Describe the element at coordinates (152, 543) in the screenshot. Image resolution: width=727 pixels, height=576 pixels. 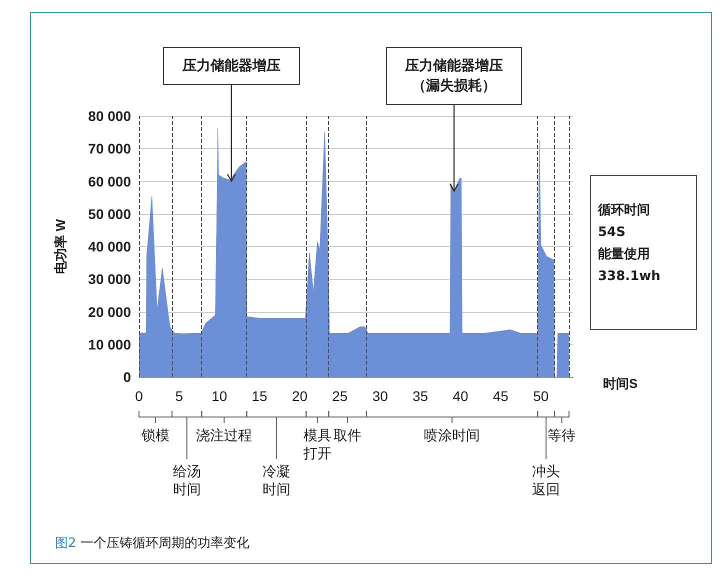
I see `text: 图2 一个压铸循环周期的功率变化` at that location.